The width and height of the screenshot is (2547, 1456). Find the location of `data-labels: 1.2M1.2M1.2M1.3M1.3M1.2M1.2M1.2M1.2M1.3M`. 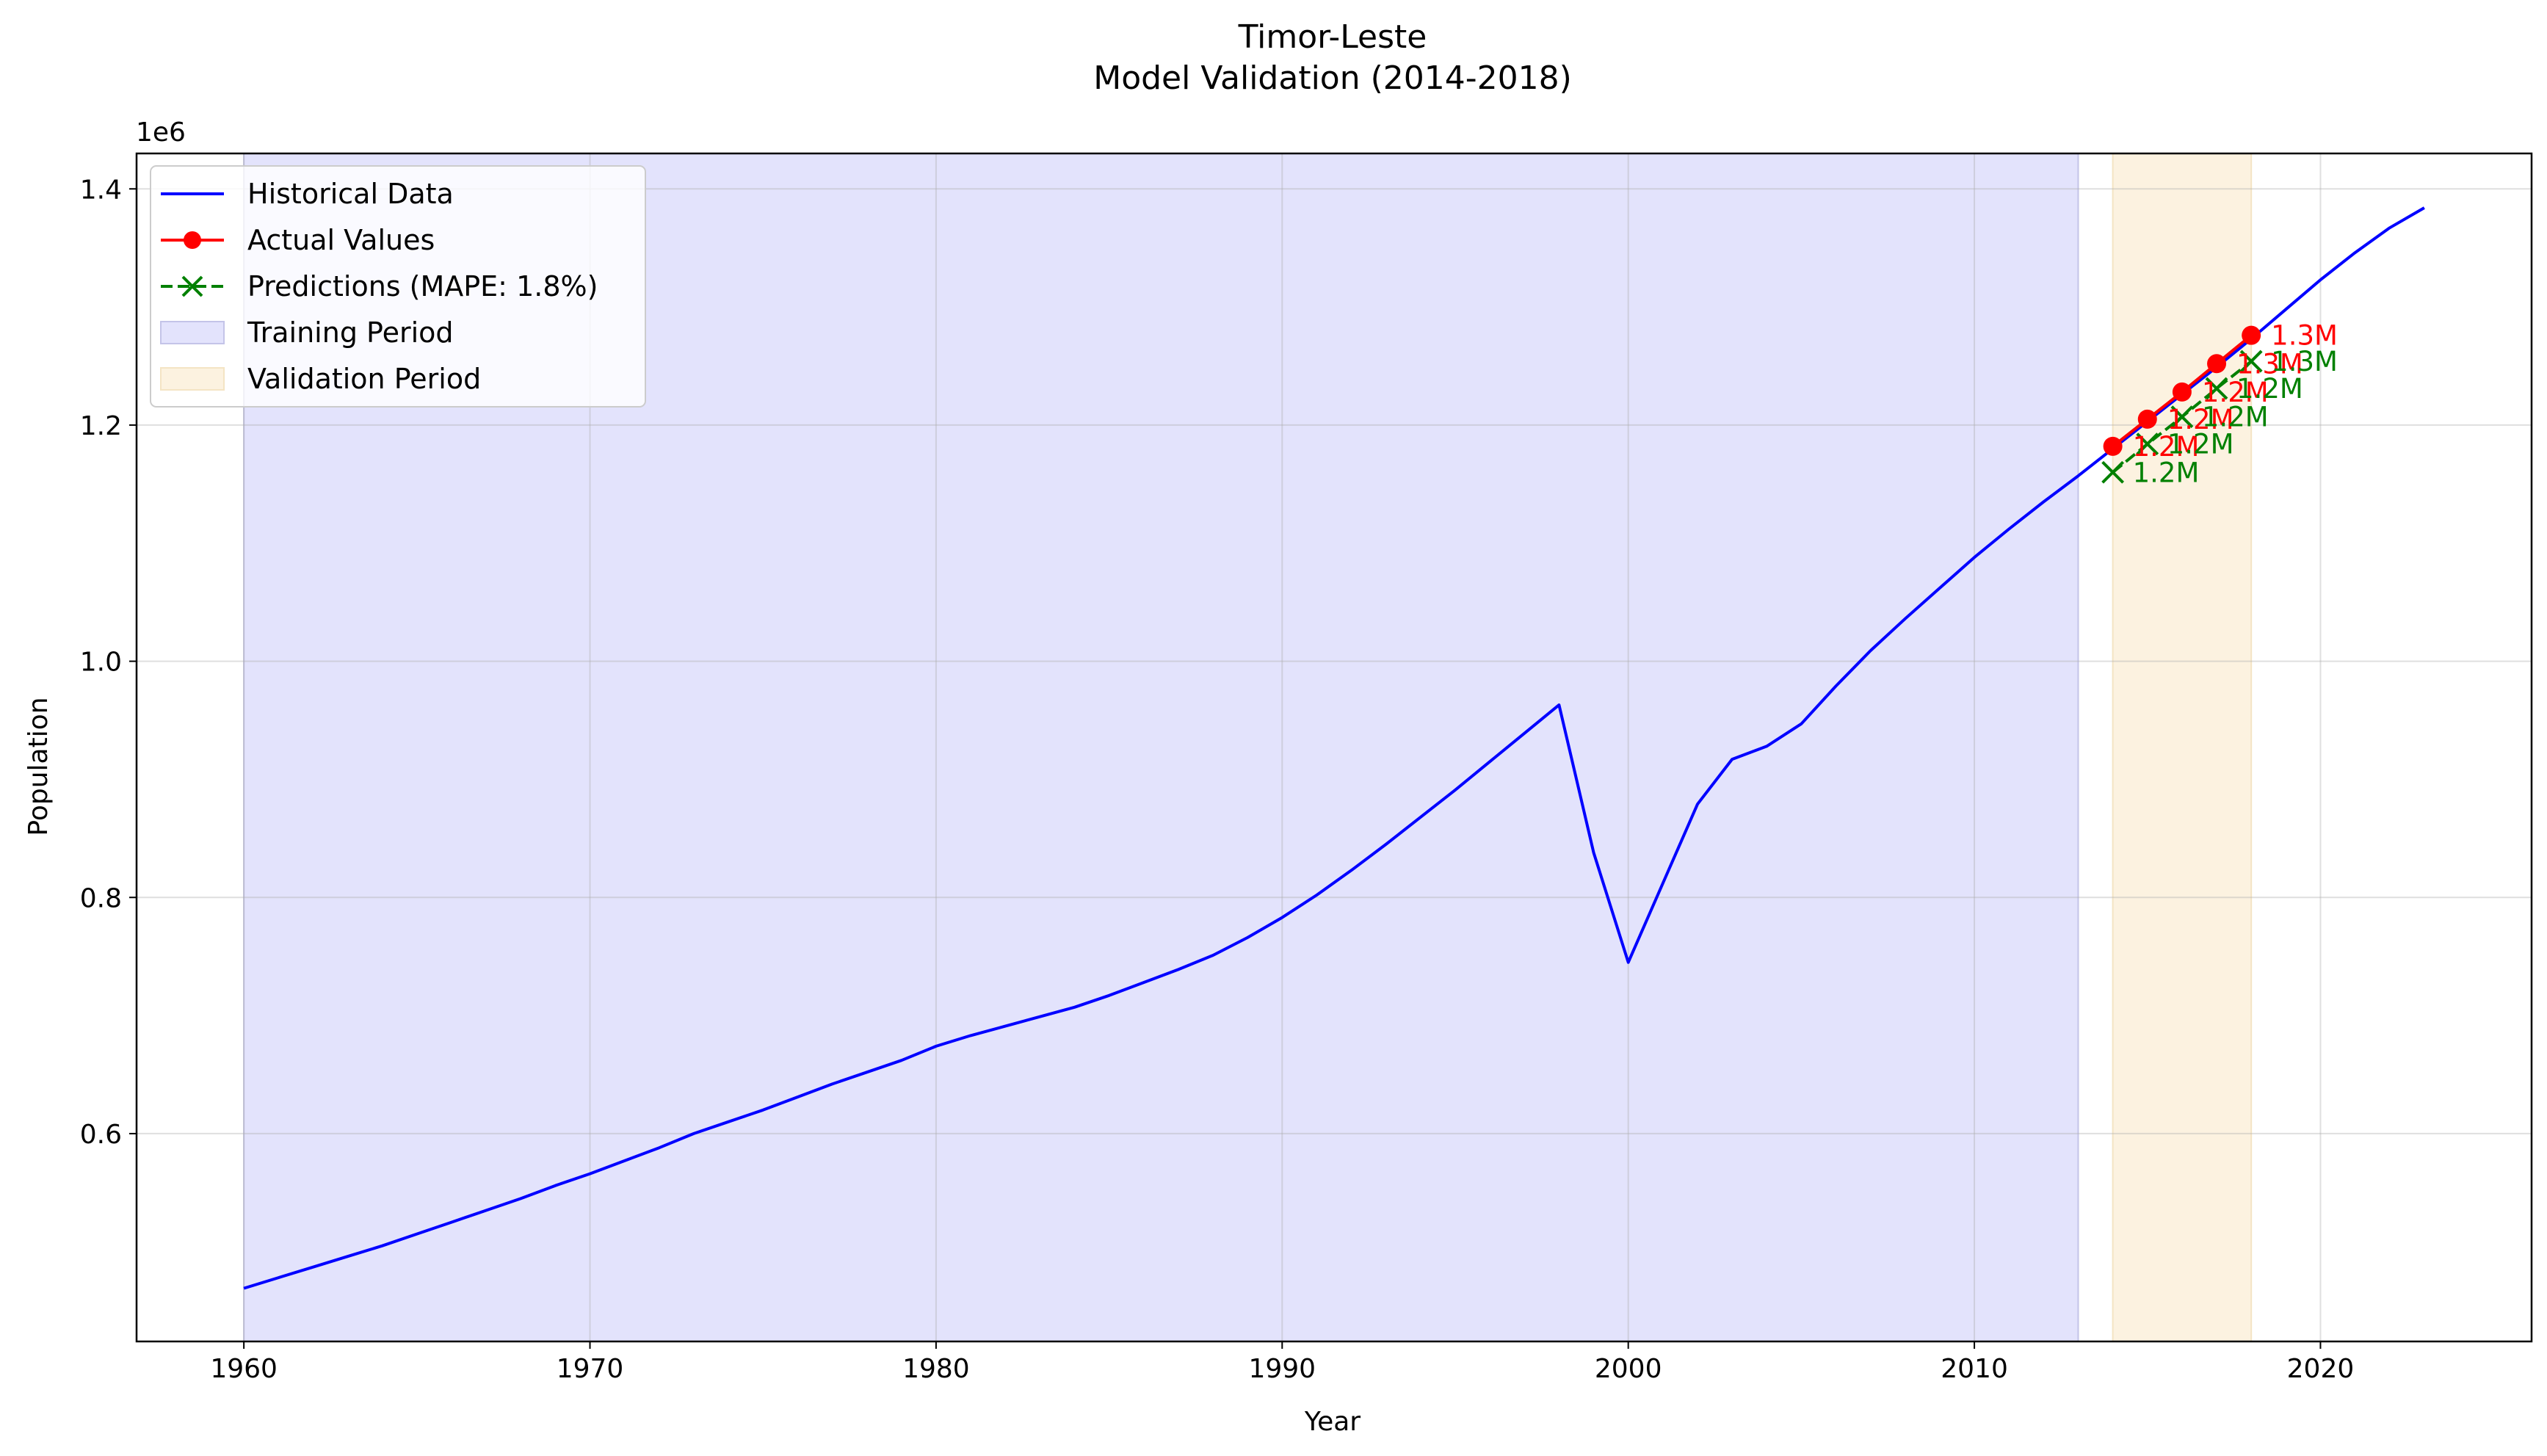

data-labels: 1.2M1.2M1.2M1.3M1.3M1.2M1.2M1.2M1.2M1.3M is located at coordinates (2235, 405).